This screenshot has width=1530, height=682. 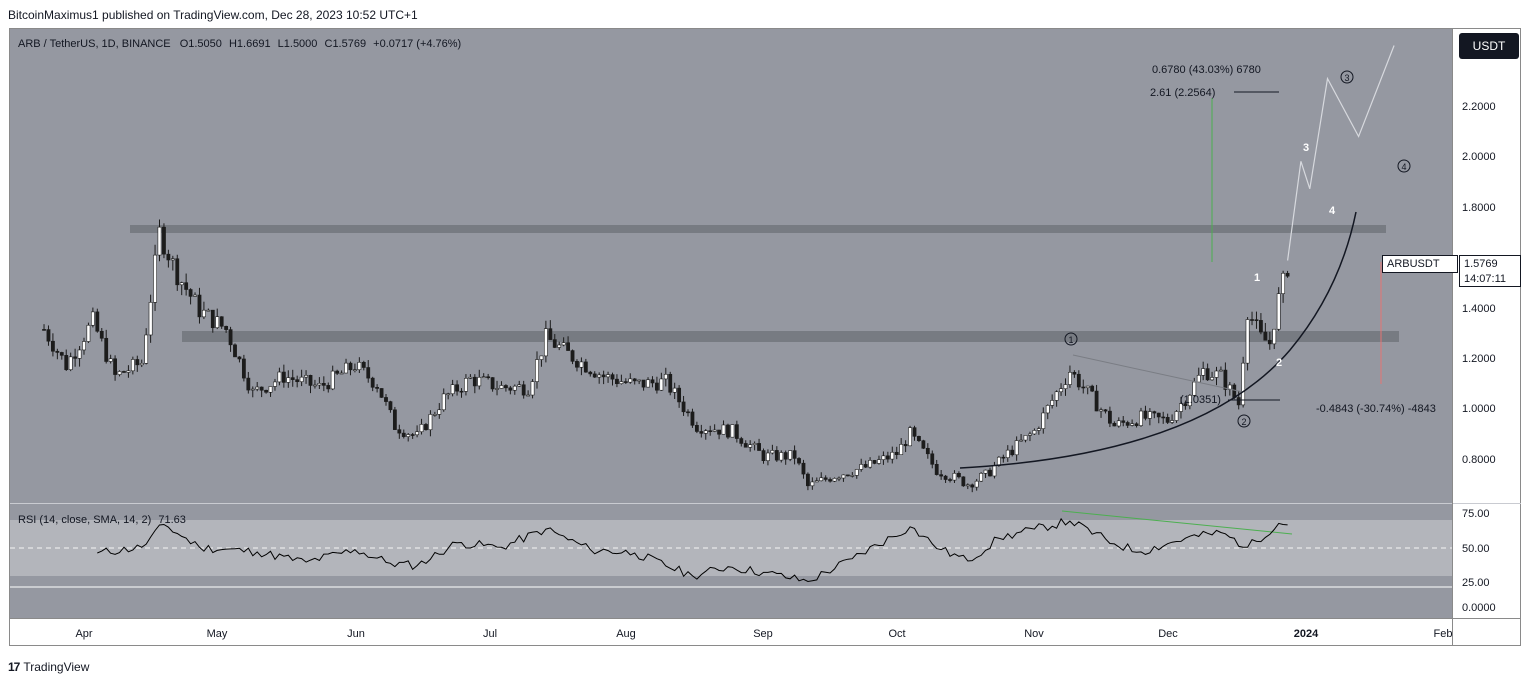 I want to click on resistance-zone-upper, so click(x=758, y=229).